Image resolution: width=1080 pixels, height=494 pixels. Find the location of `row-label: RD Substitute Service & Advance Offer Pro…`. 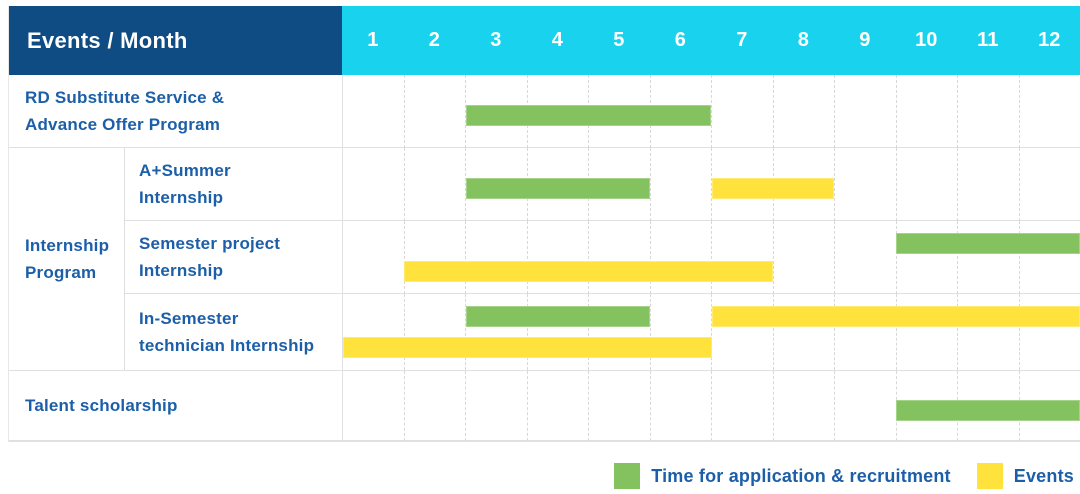

row-label: RD Substitute Service & Advance Offer Pro… is located at coordinates (175, 111).